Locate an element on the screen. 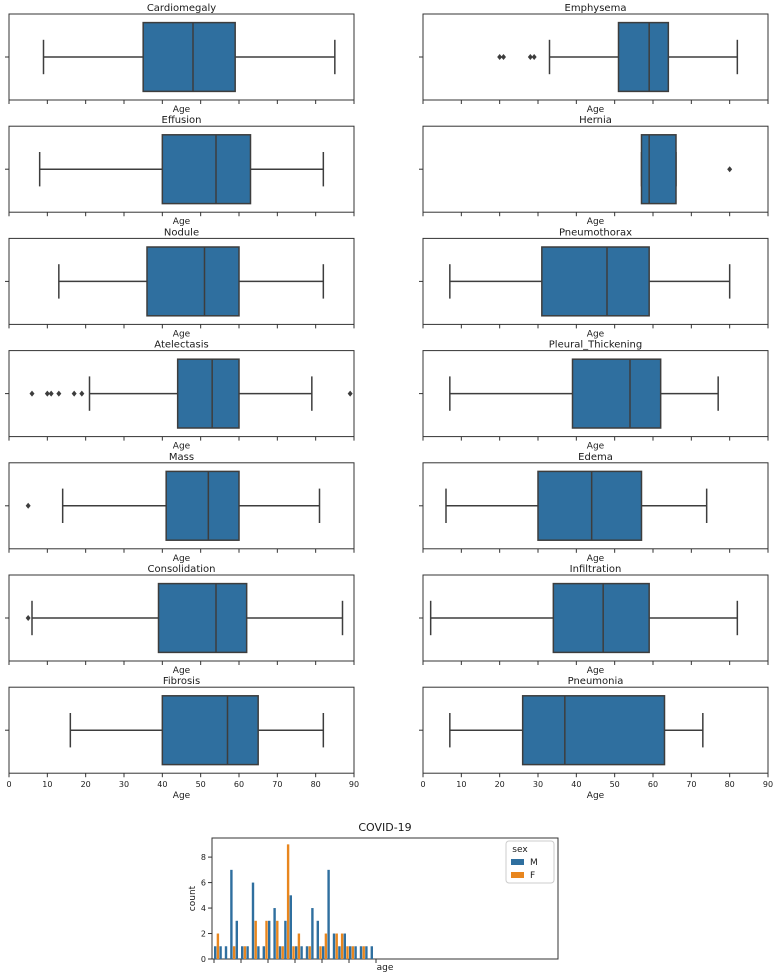 The width and height of the screenshot is (777, 975). boxplot-panel-consolidation: Consolidation Age is located at coordinates (180, 620).